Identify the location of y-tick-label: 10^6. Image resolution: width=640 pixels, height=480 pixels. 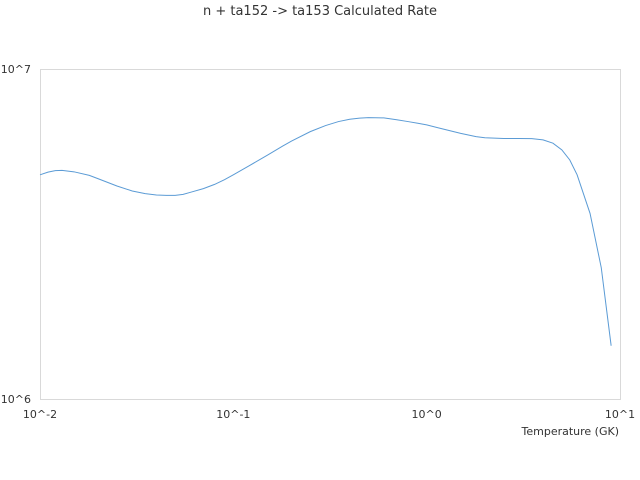
(16, 399).